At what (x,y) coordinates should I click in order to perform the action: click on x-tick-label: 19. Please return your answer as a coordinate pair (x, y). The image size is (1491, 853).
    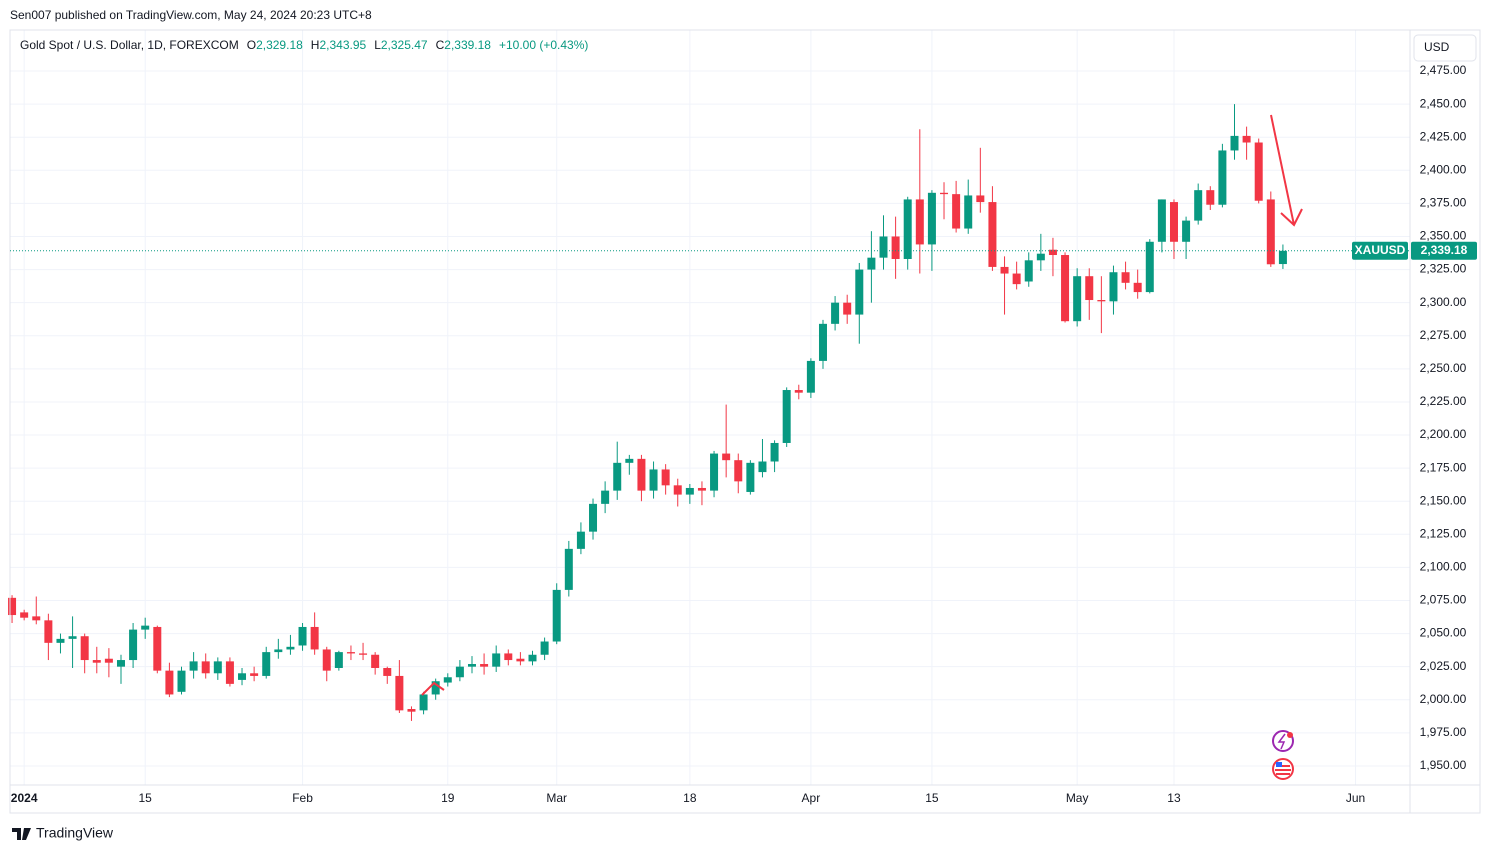
    Looking at the image, I should click on (448, 798).